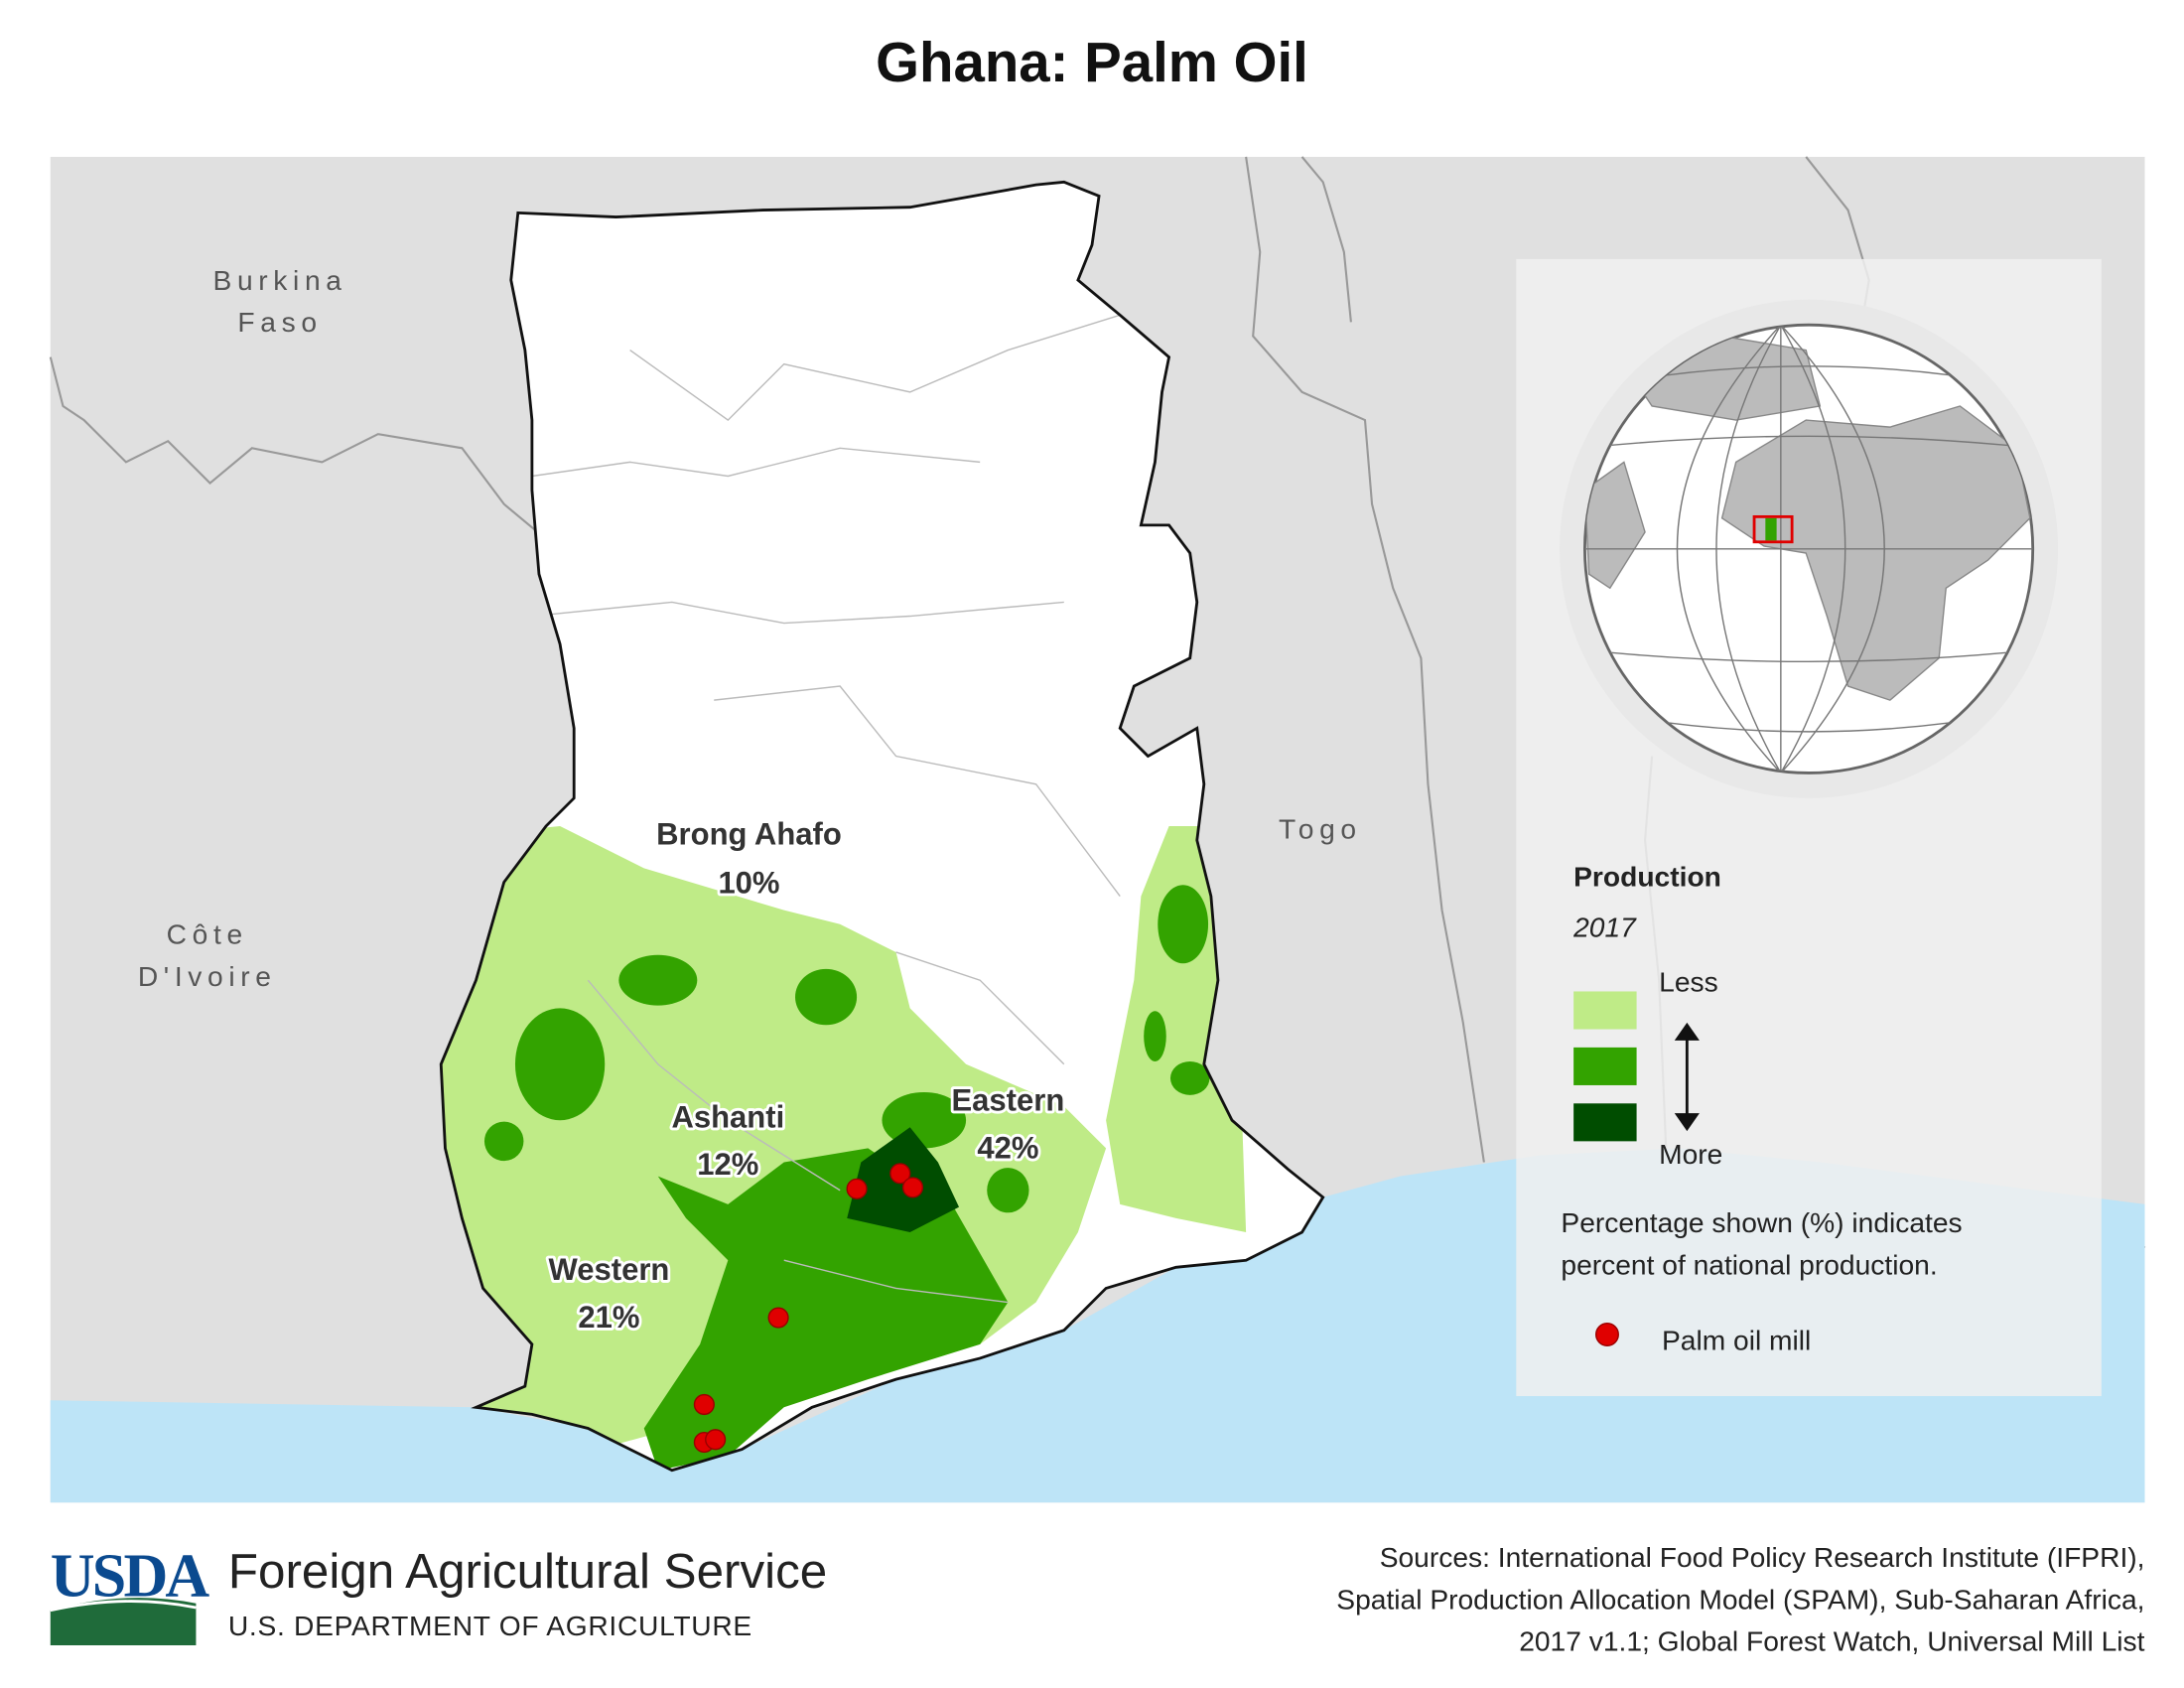 This screenshot has width=2184, height=1688. Describe the element at coordinates (609, 1269) in the screenshot. I see `region-name: Western` at that location.